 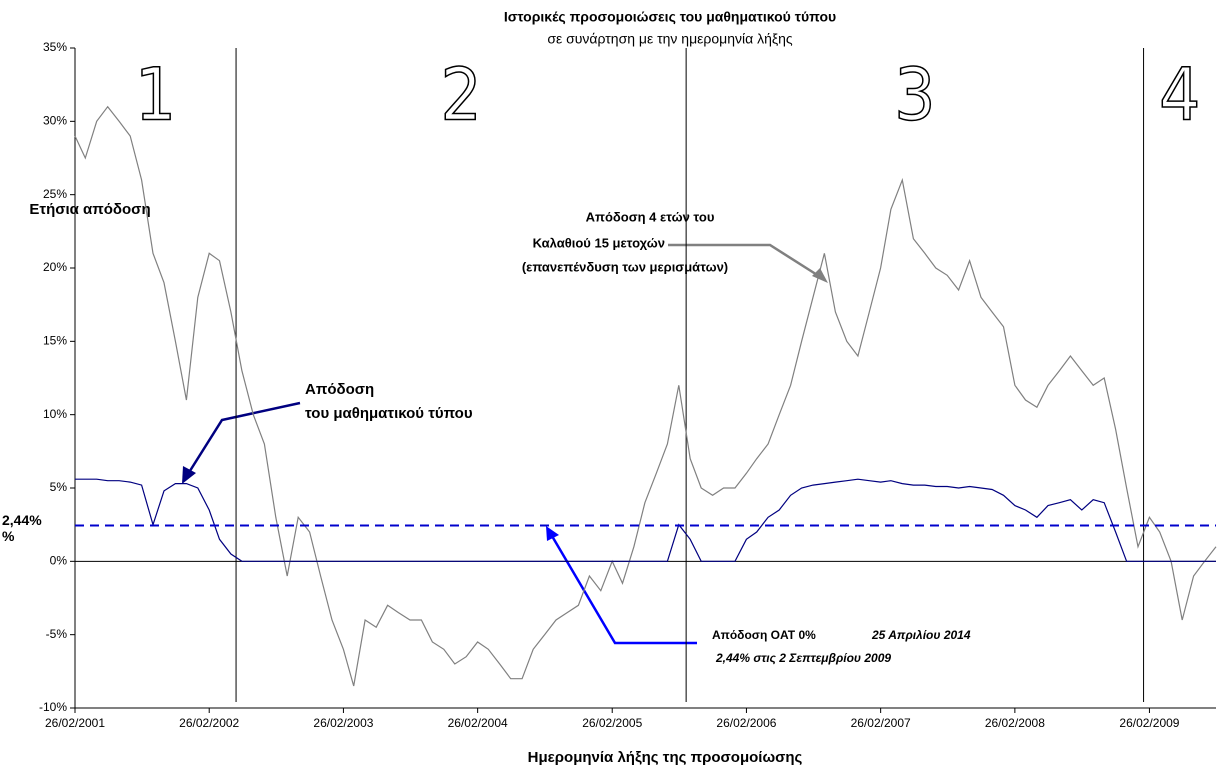 I want to click on annotation: Απόδοση, so click(x=339, y=389).